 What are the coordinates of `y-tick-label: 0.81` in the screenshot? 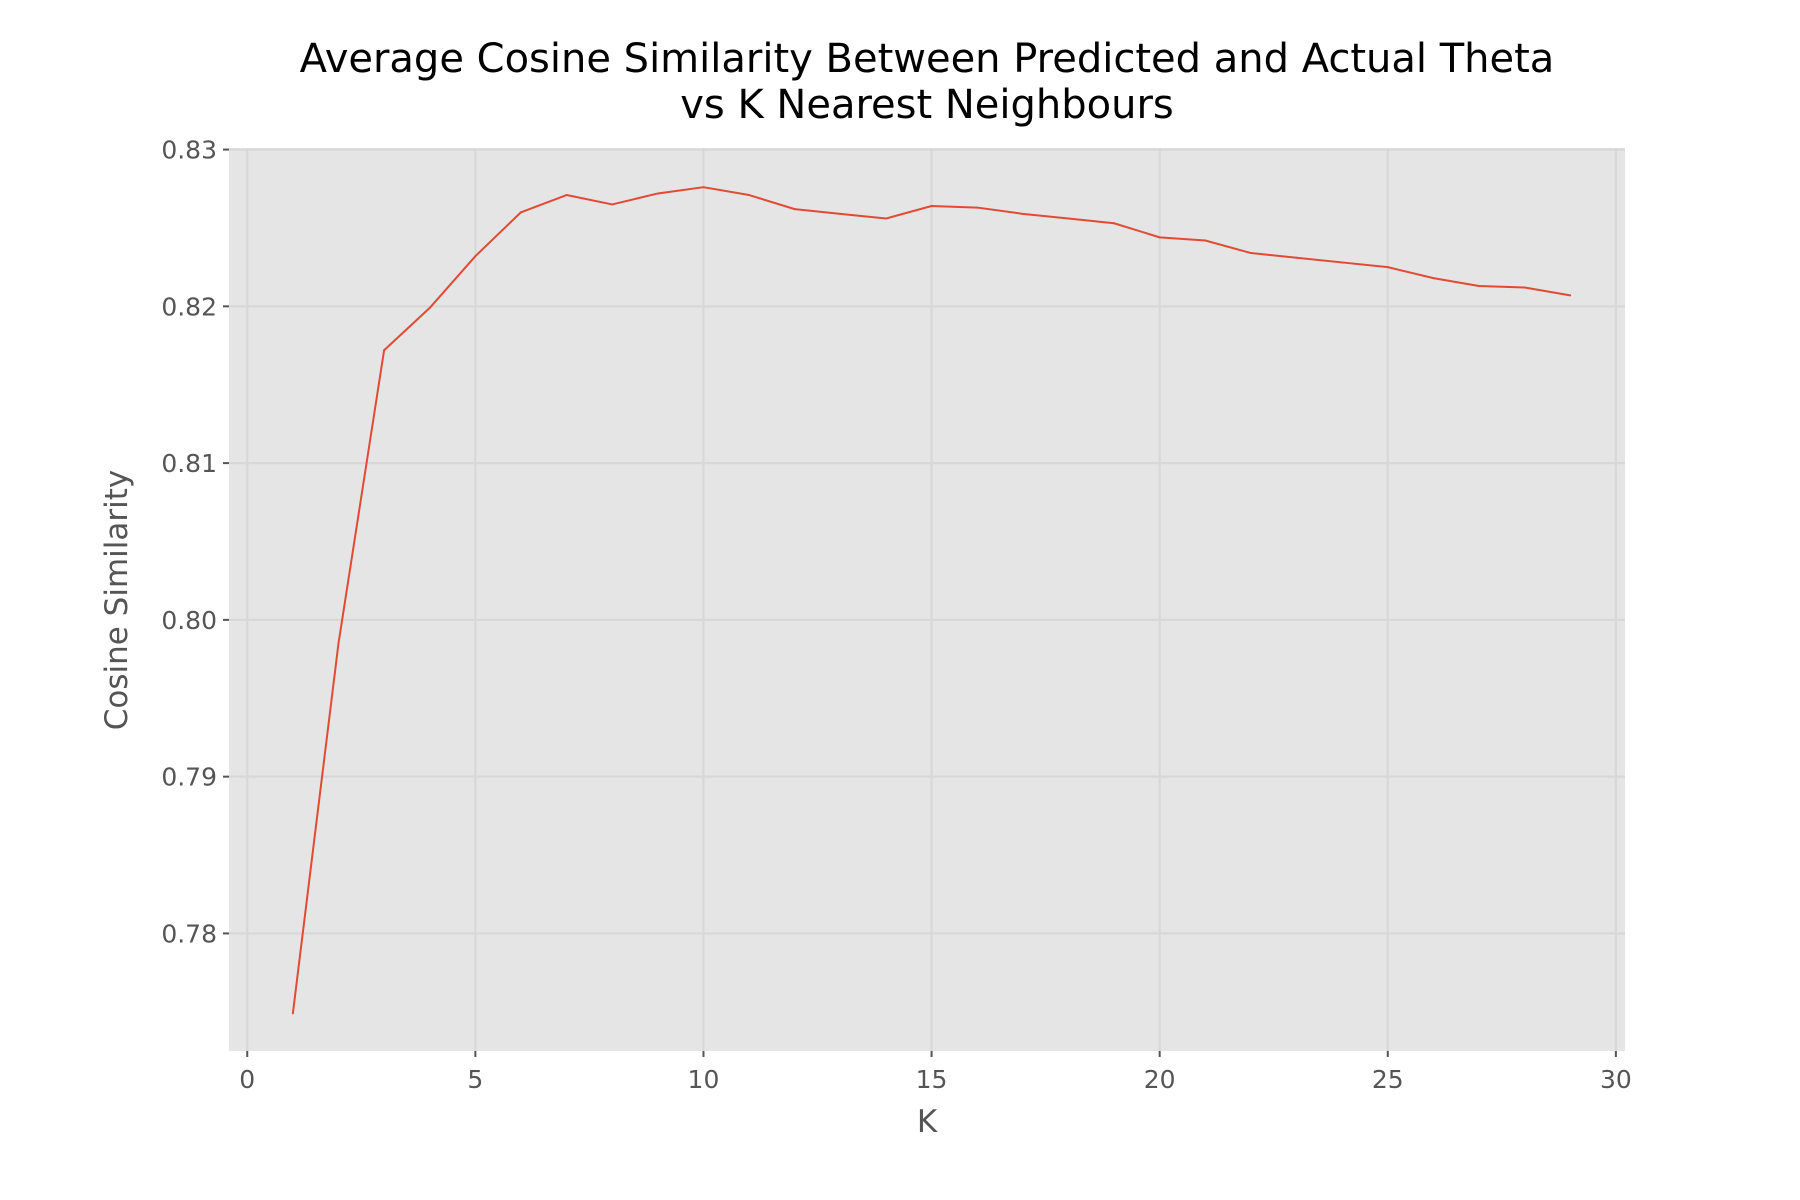 It's located at (189, 463).